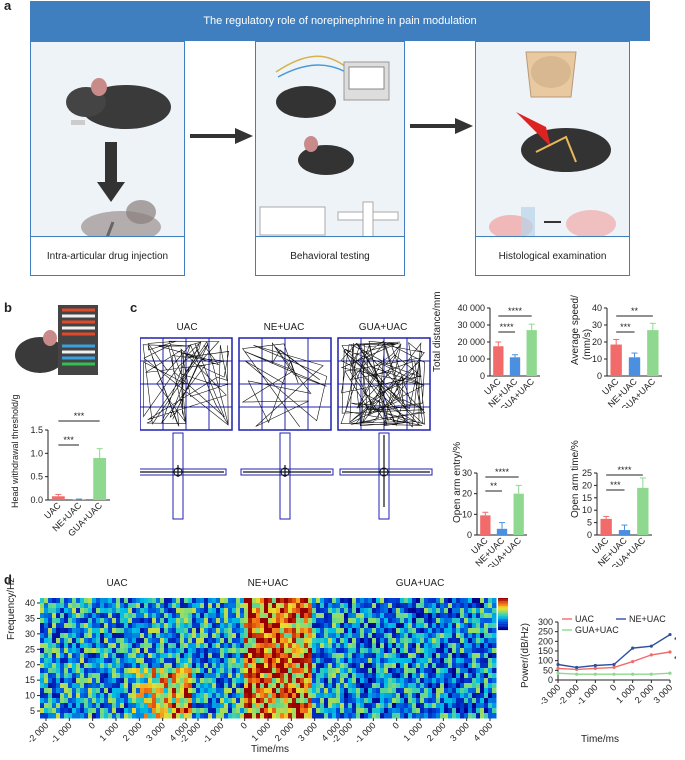 This screenshot has width=685, height=760. I want to click on y-tick-label: 0, so click(469, 535).